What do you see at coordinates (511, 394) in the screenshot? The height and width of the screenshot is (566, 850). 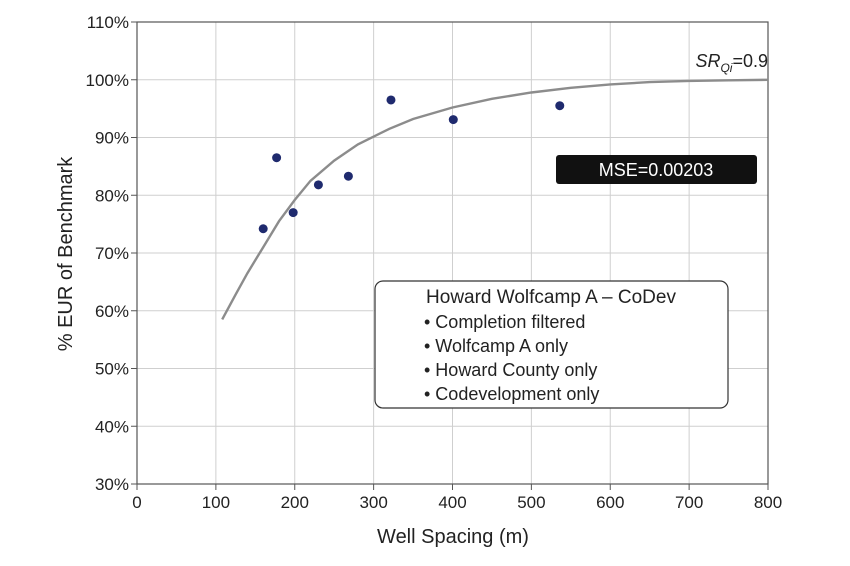 I see `legend-item-codevelopment-only: • Codevelopment only` at bounding box center [511, 394].